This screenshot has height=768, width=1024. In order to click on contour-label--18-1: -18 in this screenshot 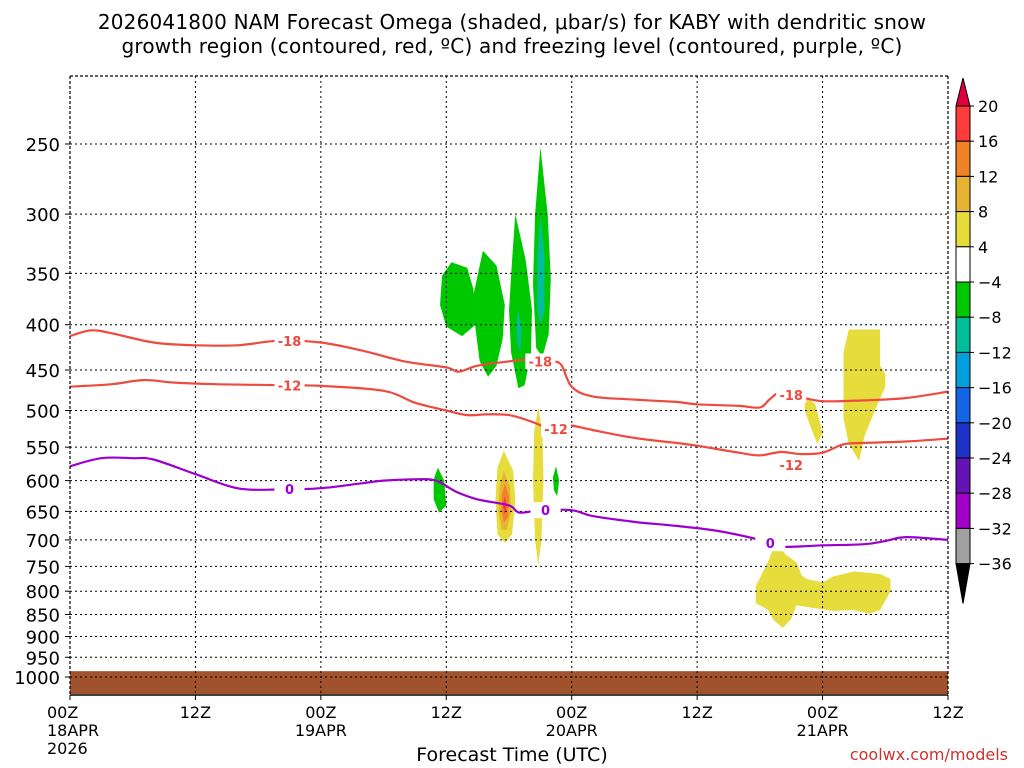, I will do `click(541, 362)`.